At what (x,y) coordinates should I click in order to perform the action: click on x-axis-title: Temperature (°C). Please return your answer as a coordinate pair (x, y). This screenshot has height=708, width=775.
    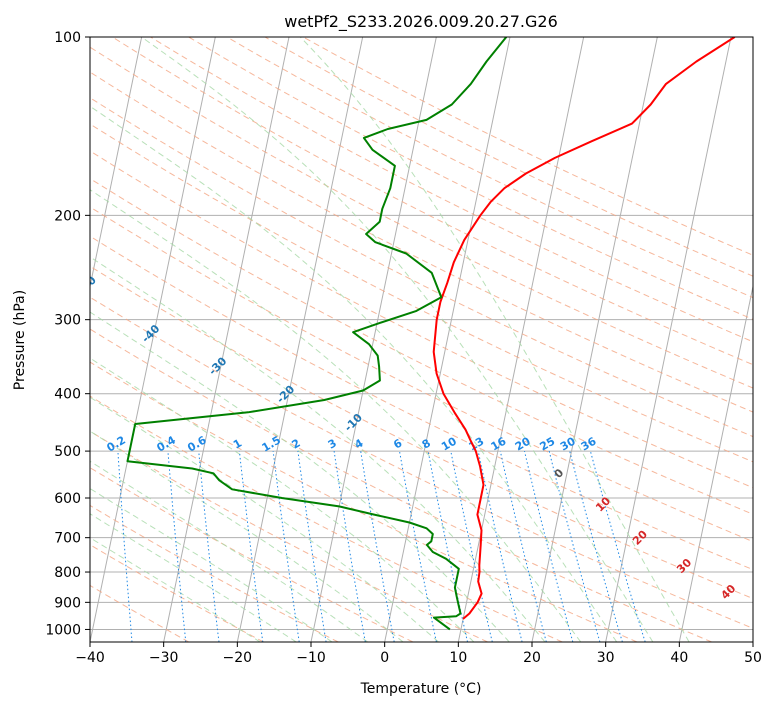
    Looking at the image, I should click on (421, 689).